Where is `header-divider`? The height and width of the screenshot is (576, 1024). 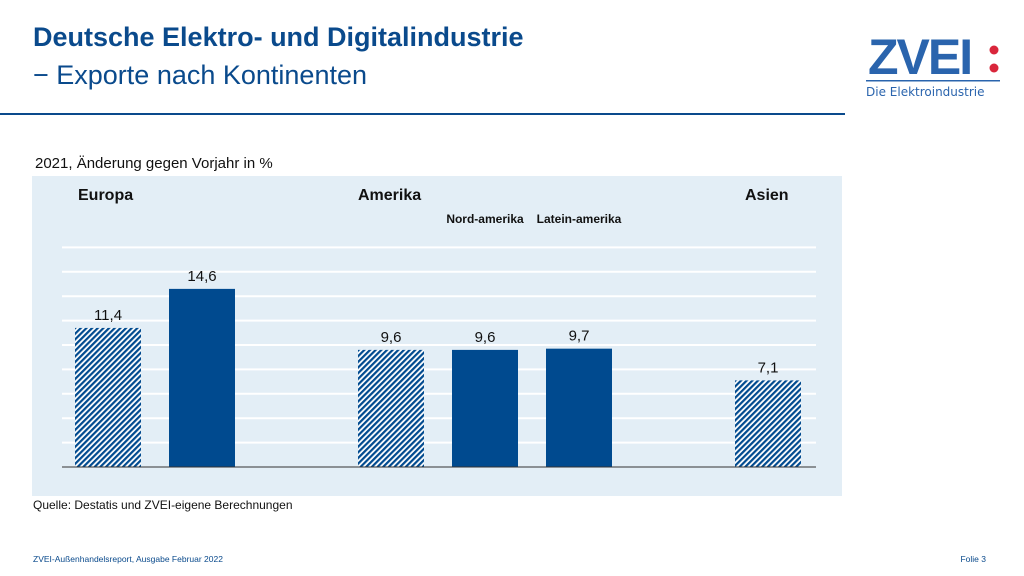
header-divider is located at coordinates (422, 114).